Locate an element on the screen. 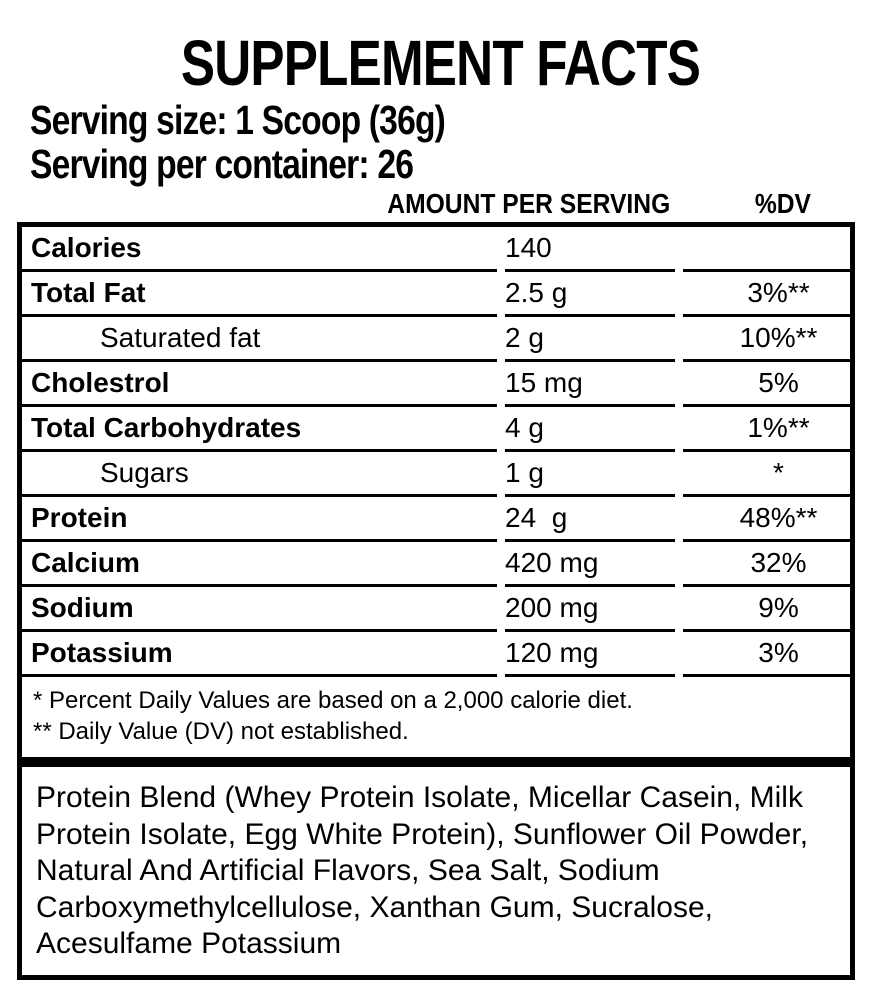  dv-cell: * is located at coordinates (766, 474).